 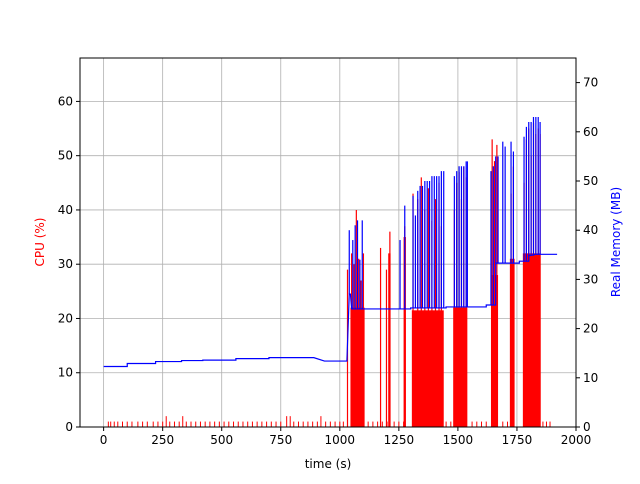 I want to click on y-axis-right-label: Real Memory (MB), so click(x=616, y=242).